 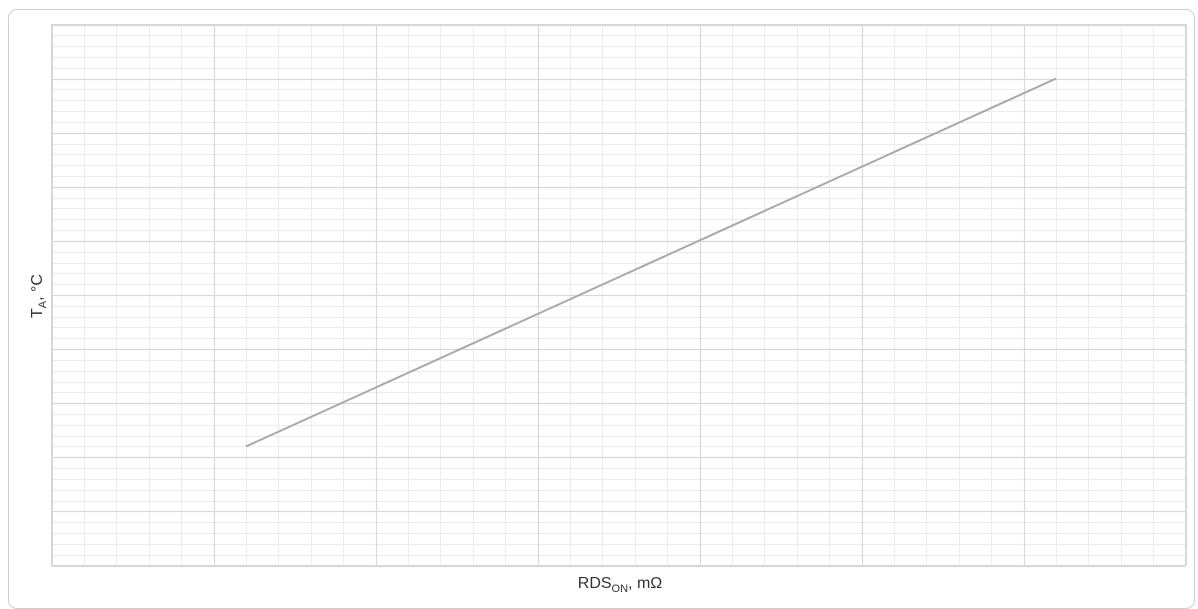 I want to click on x-axis-title: RDSON, mΩ, so click(x=620, y=585).